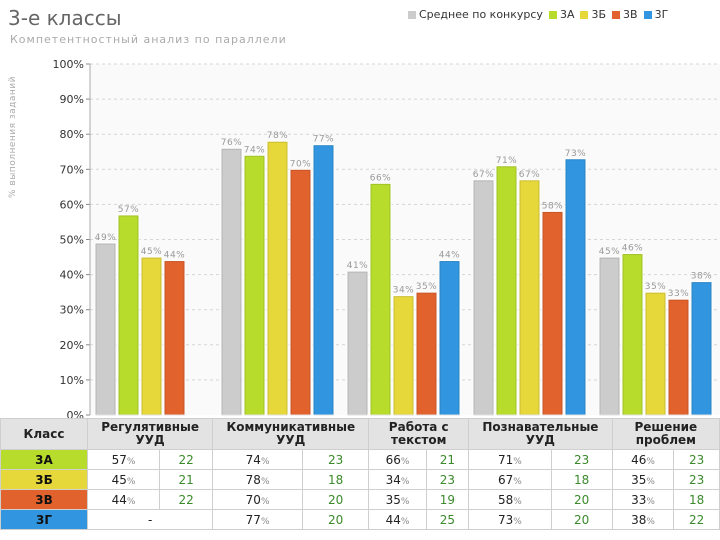 The image size is (720, 540). I want to click on table-cell-percent: 70%, so click(257, 499).